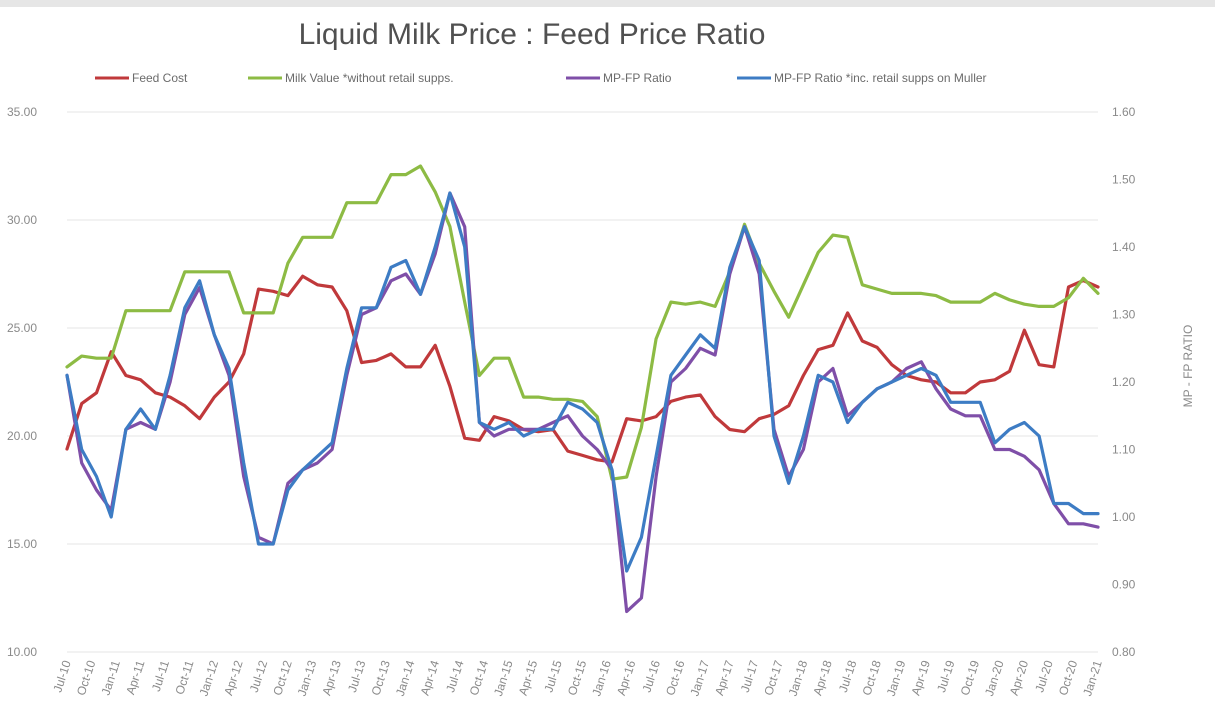  What do you see at coordinates (848, 676) in the screenshot?
I see `x-tick-label: Jul-18` at bounding box center [848, 676].